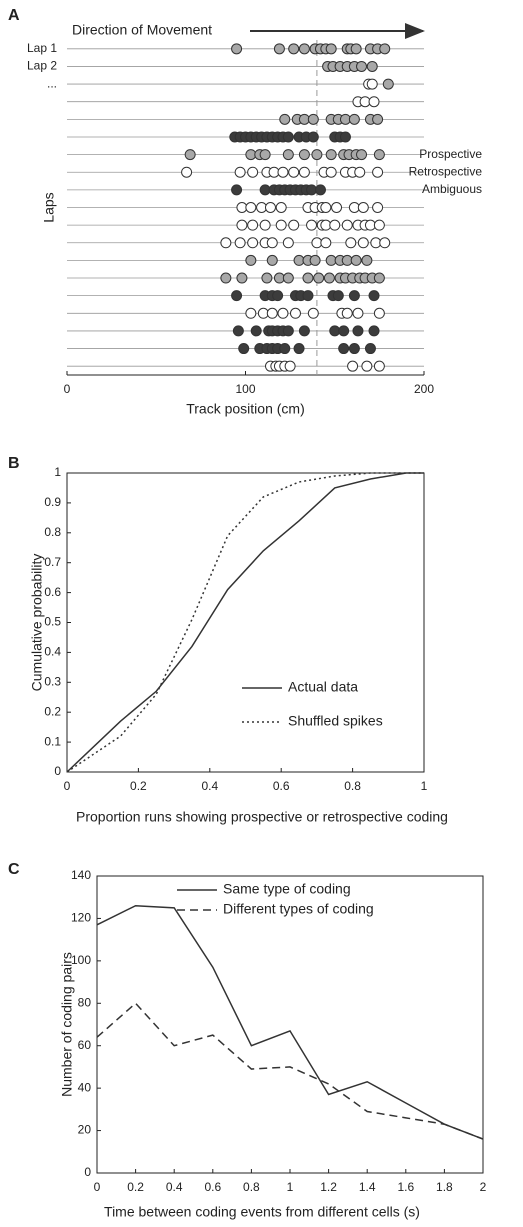 This screenshot has height=1227, width=523. What do you see at coordinates (67, 1024) in the screenshot?
I see `y-axis-label: Number of coding pairs` at bounding box center [67, 1024].